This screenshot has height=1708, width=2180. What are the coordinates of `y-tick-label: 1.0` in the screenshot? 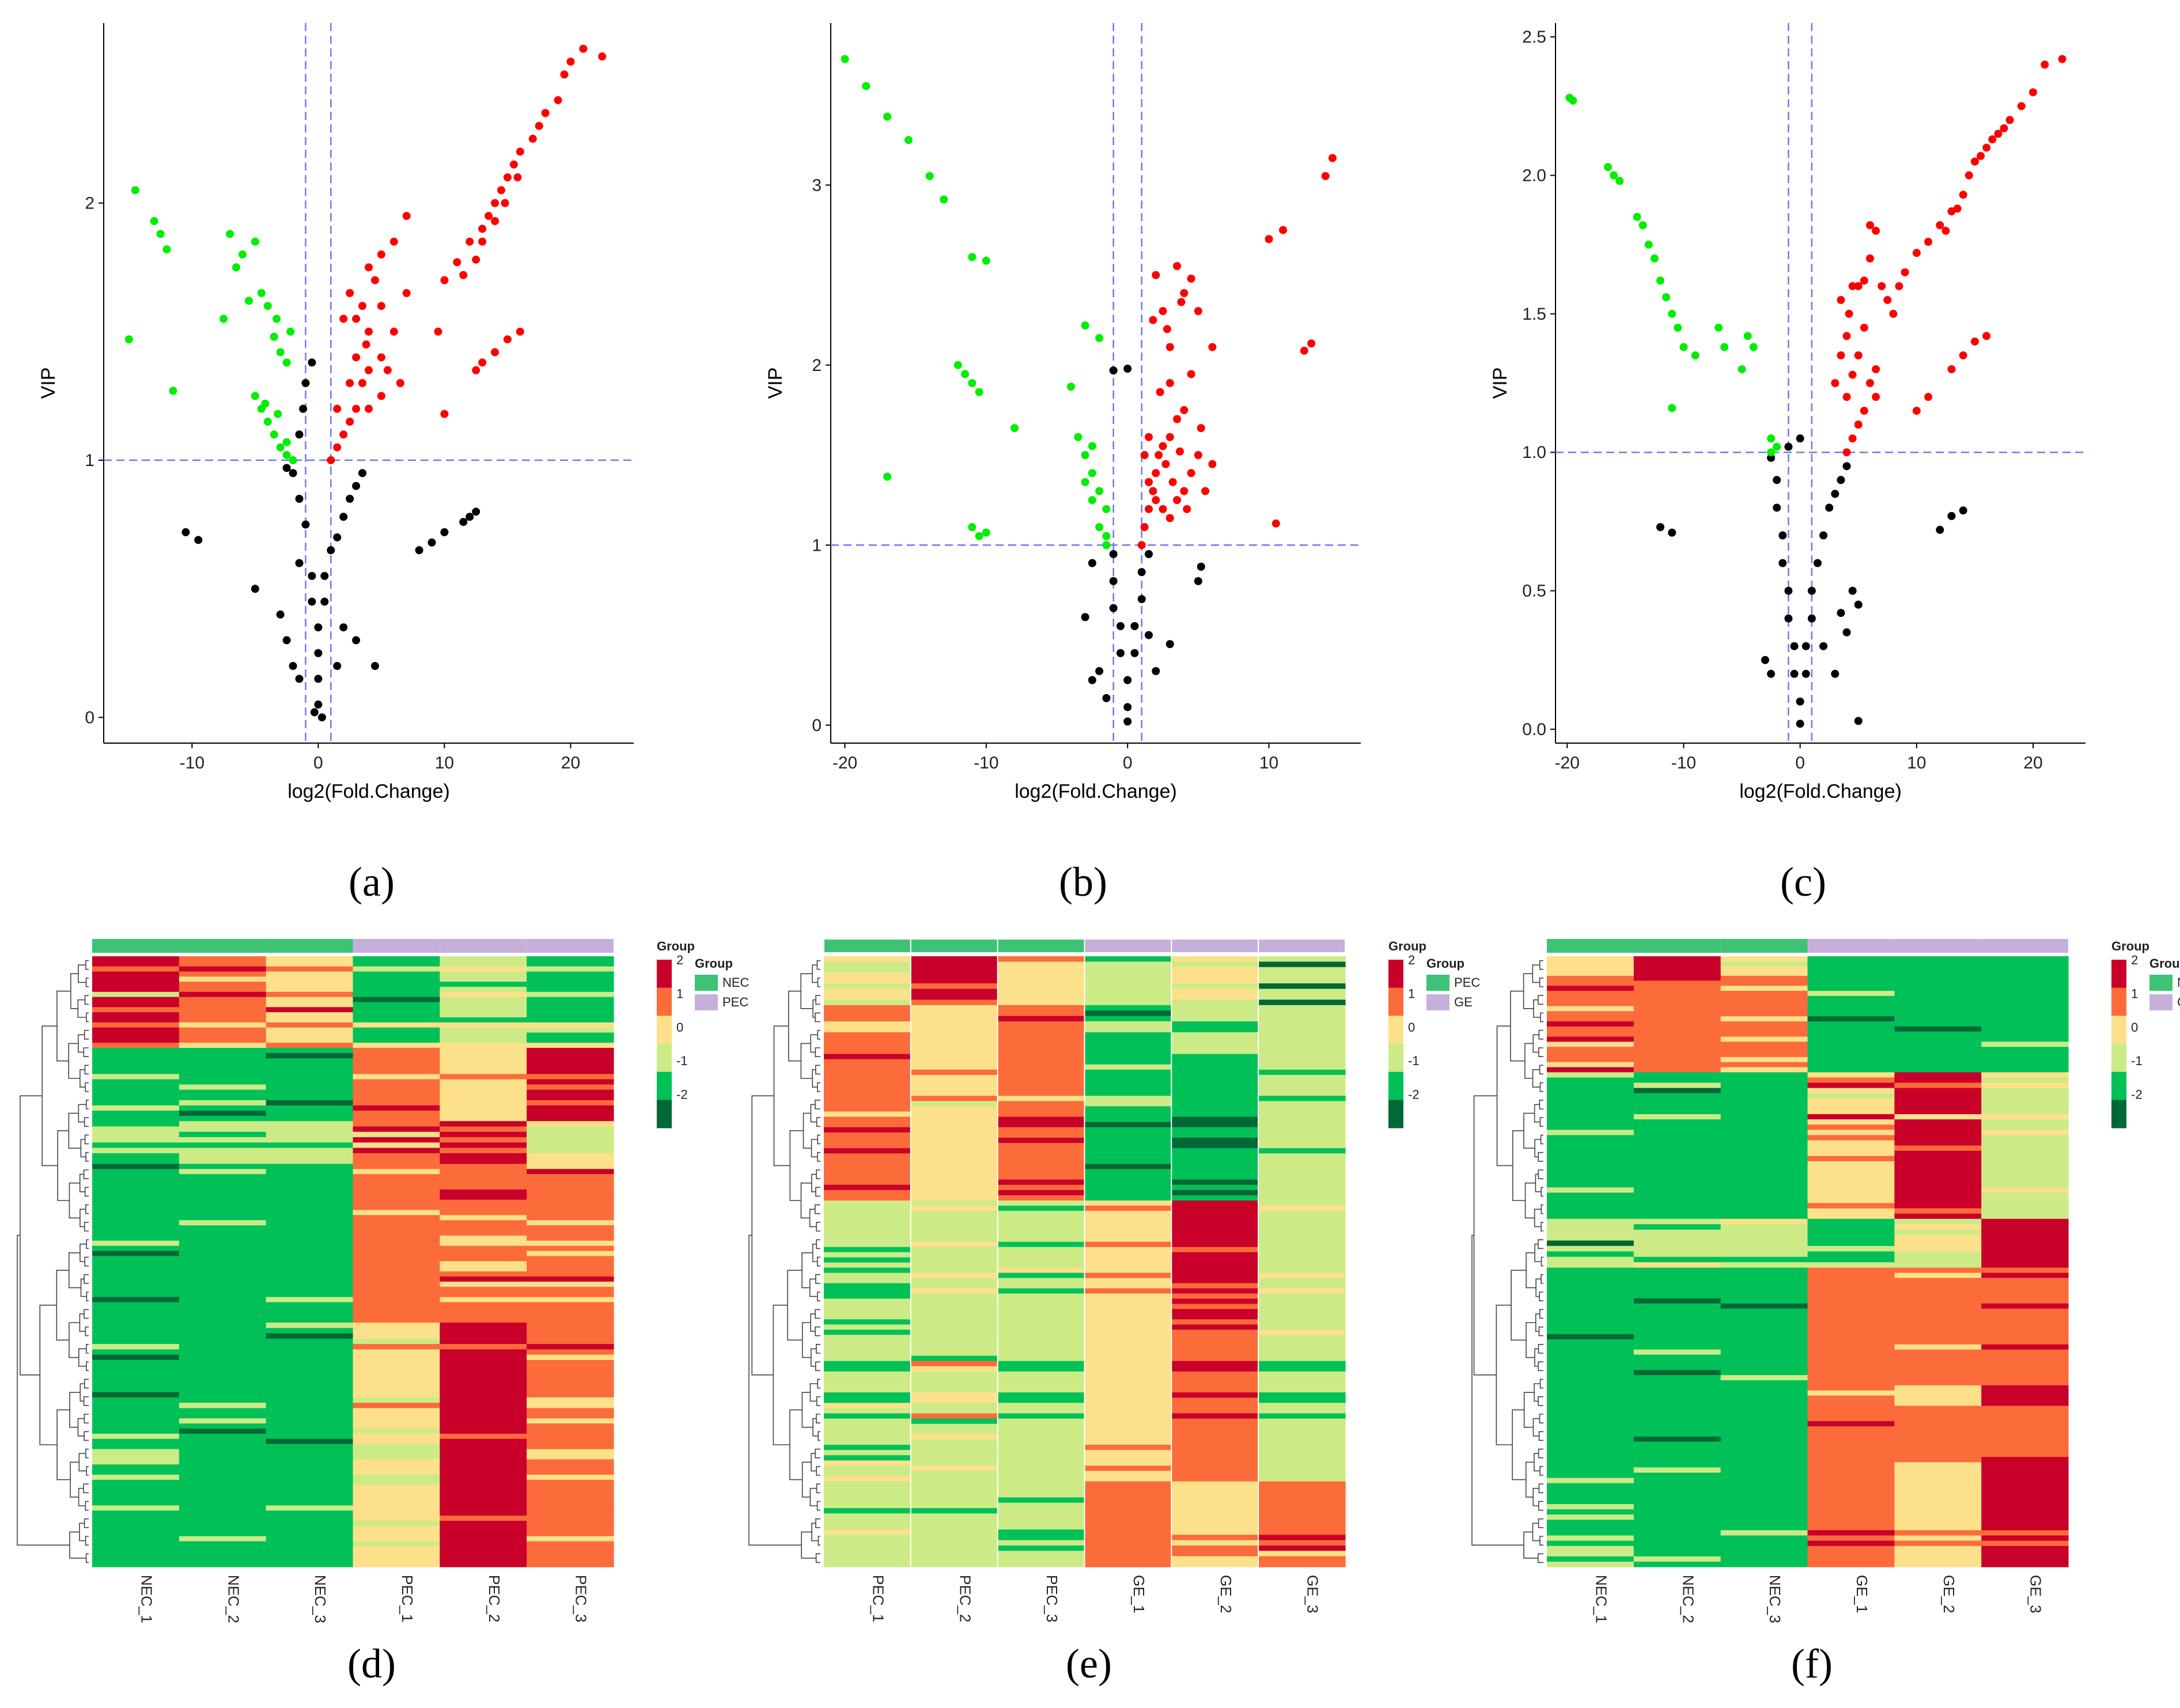 It's located at (1534, 452).